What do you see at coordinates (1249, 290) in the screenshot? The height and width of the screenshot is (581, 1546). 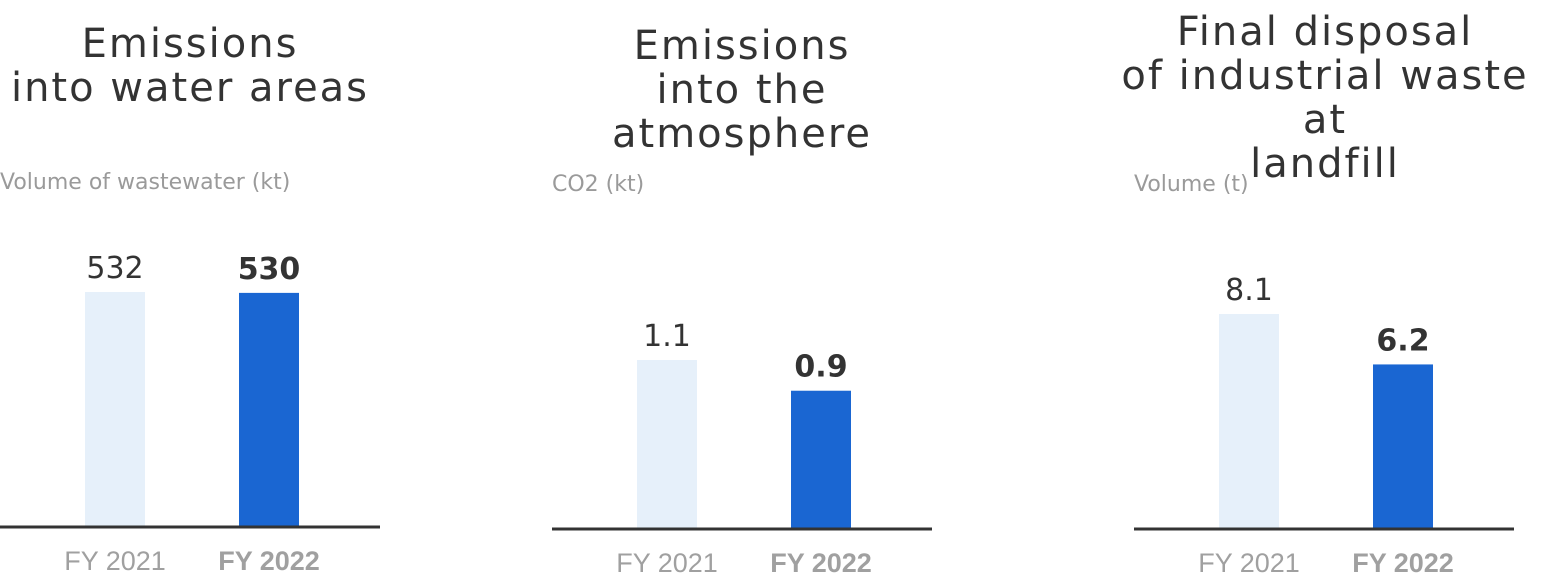 I see `data-label: 8.1` at bounding box center [1249, 290].